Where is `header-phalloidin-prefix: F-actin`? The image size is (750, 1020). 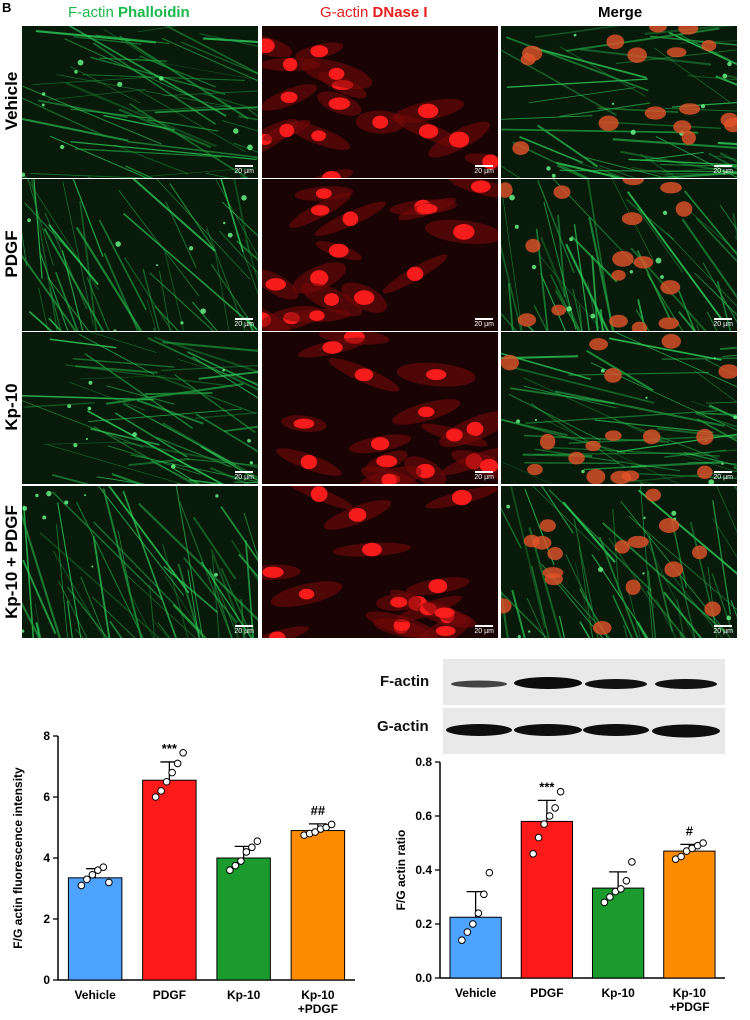
header-phalloidin-prefix: F-actin is located at coordinates (91, 12).